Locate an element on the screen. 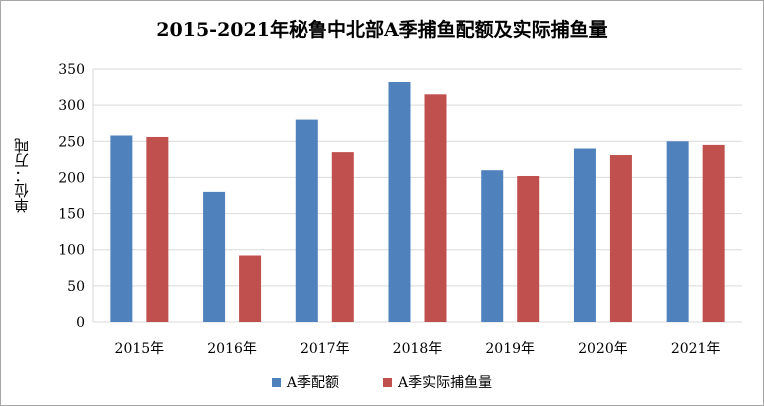 The image size is (764, 406). x-tick-label: 2020年 is located at coordinates (603, 349).